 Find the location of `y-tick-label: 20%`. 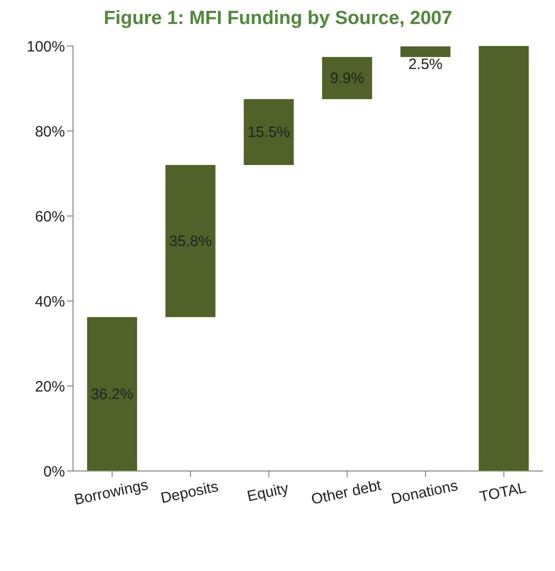

y-tick-label: 20% is located at coordinates (49, 387).